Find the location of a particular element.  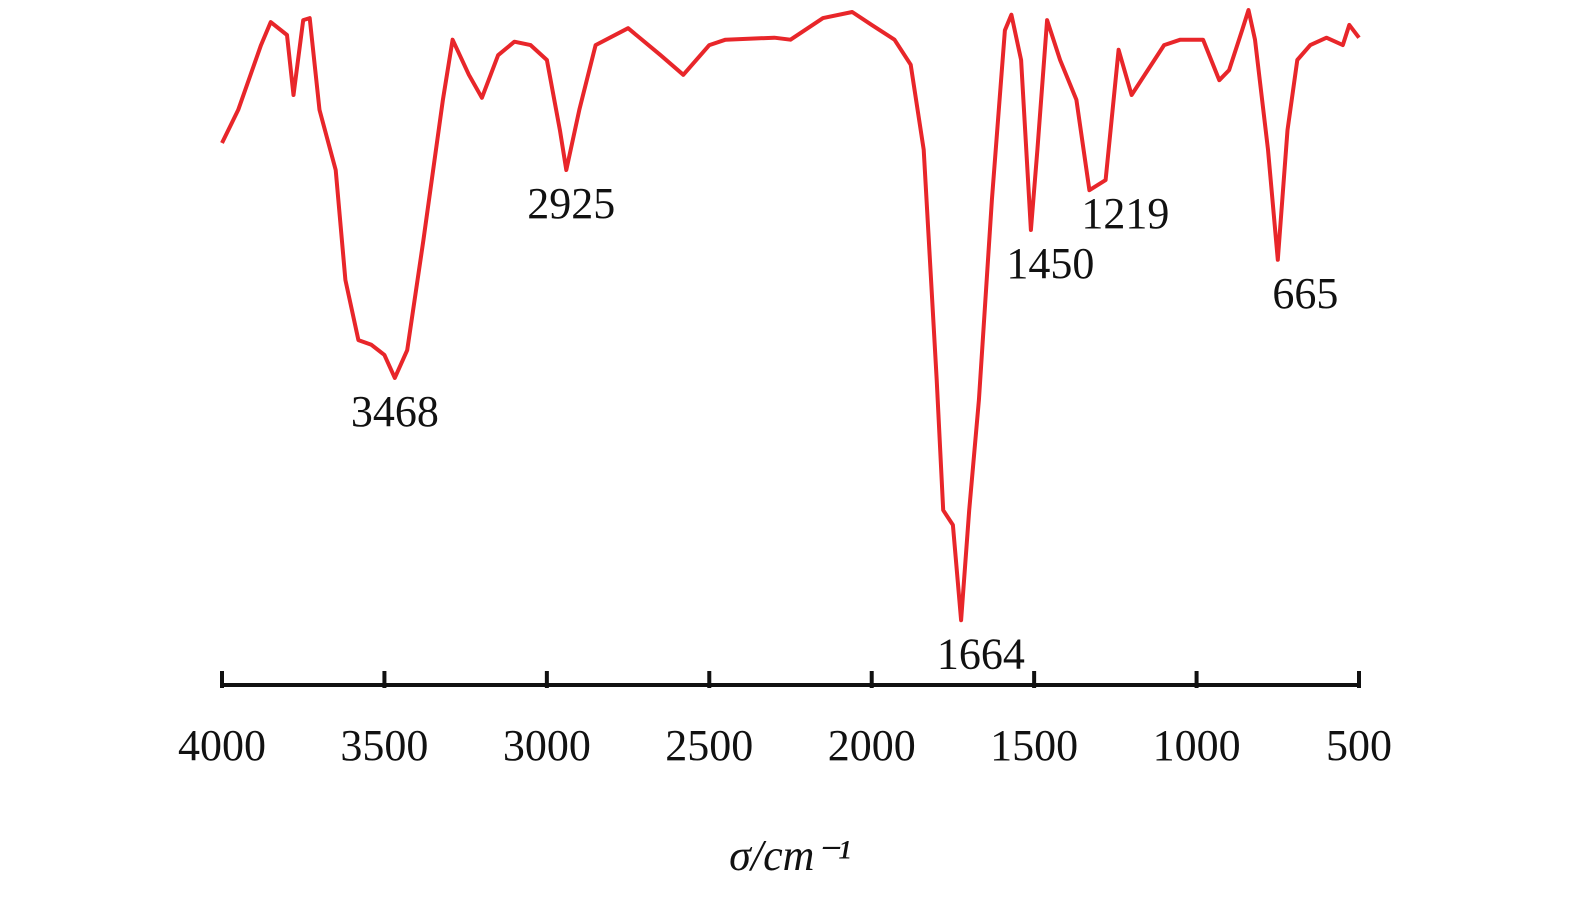

peak-label: 1664 is located at coordinates (981, 653).